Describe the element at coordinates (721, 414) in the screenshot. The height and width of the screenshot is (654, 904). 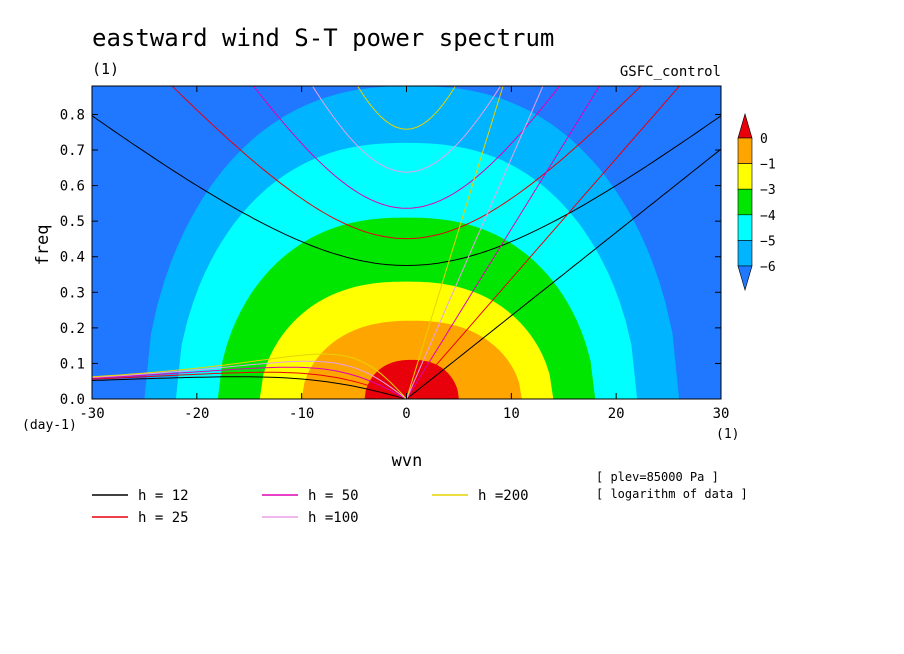
I see `x-tick-label-6: 30` at that location.